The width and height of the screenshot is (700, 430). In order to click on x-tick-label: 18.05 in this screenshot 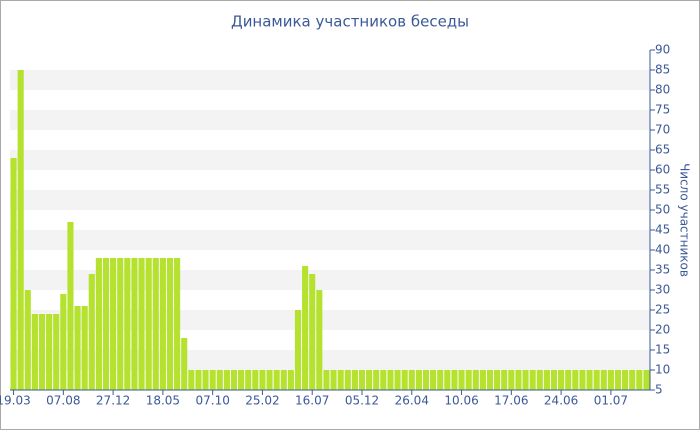, I will do `click(163, 401)`.